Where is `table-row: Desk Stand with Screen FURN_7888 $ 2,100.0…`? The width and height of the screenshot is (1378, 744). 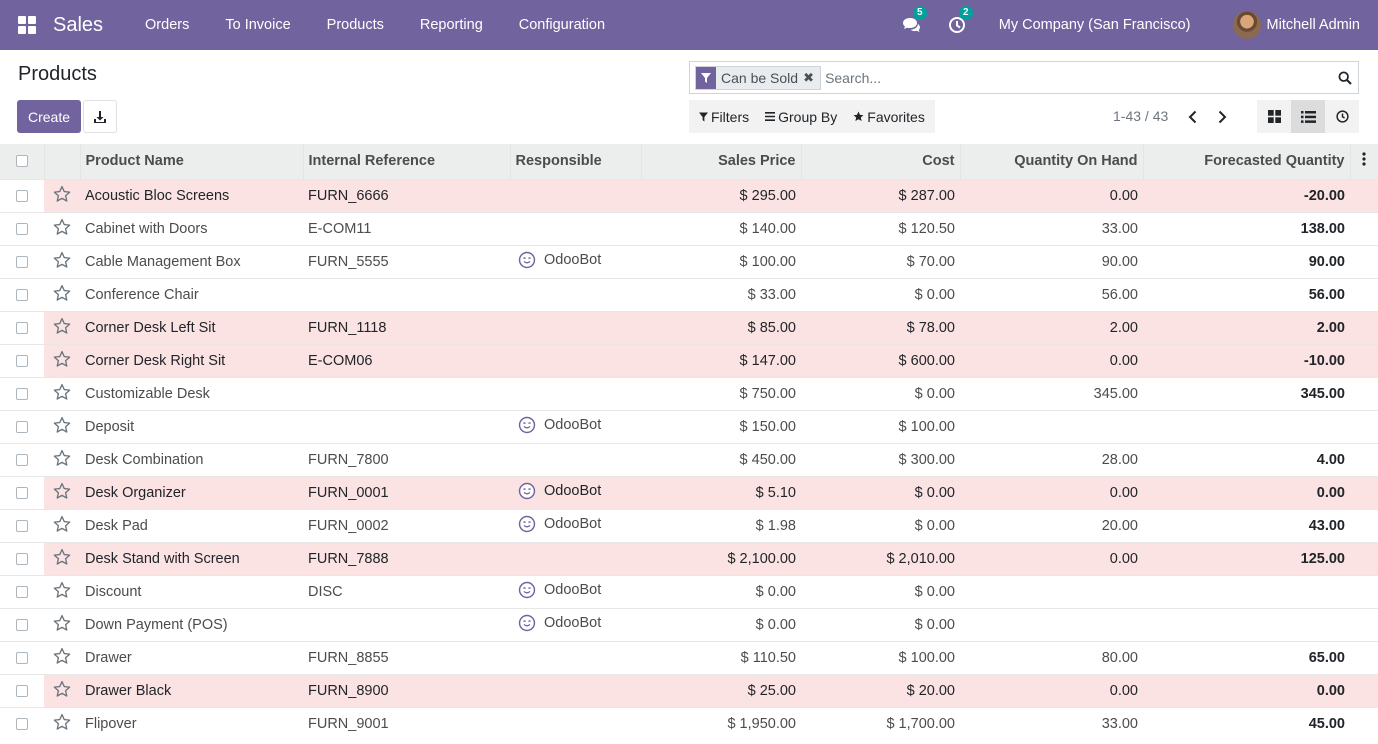 table-row: Desk Stand with Screen FURN_7888 $ 2,100.0… is located at coordinates (689, 558).